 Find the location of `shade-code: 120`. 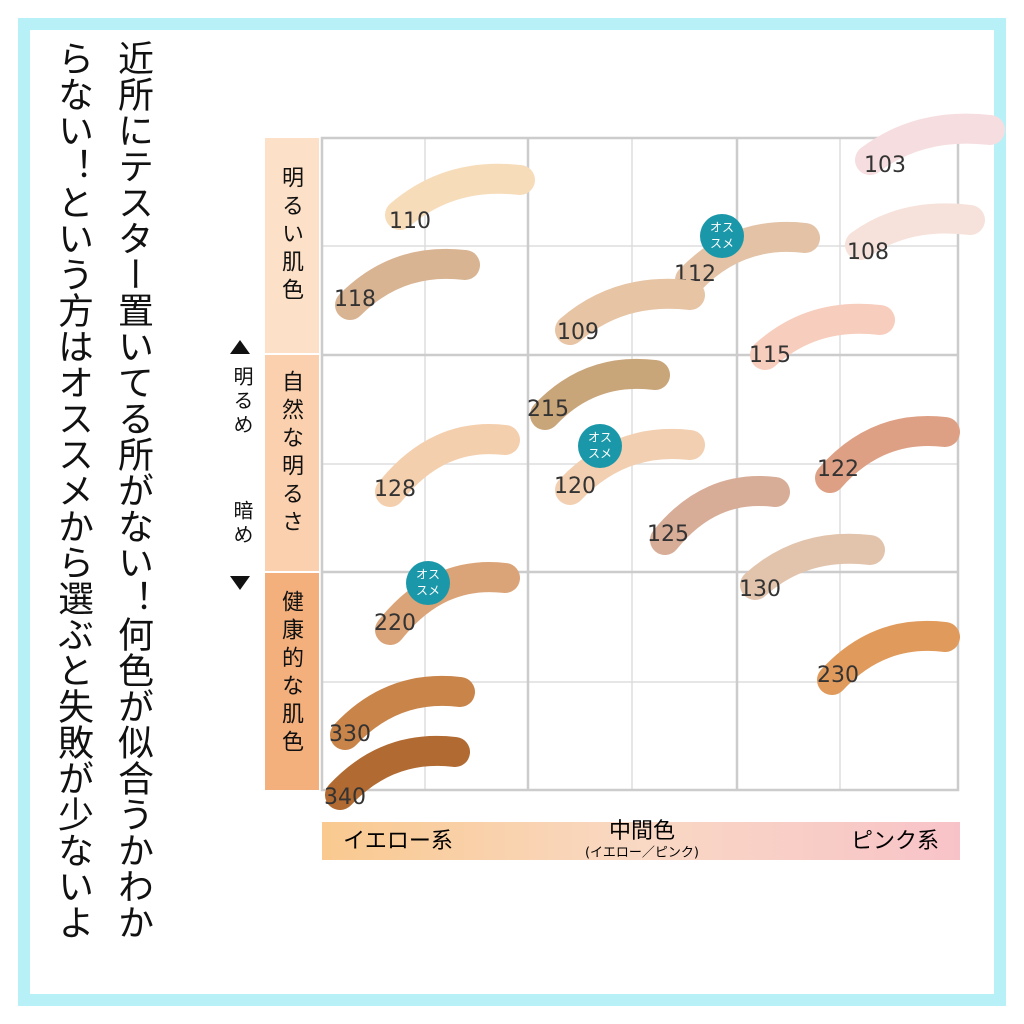

shade-code: 120 is located at coordinates (575, 486).